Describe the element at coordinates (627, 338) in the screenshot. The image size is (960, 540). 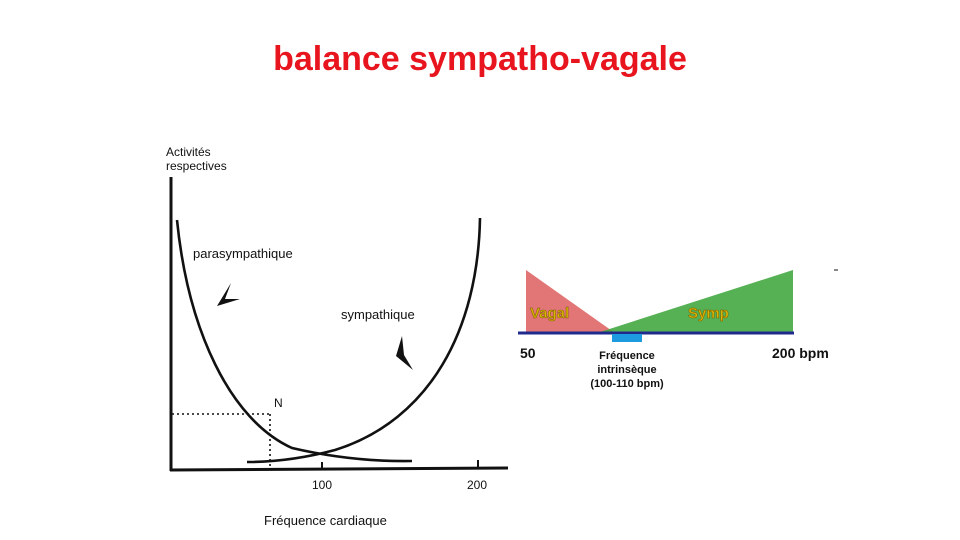
I see `intrinsic-marker` at that location.